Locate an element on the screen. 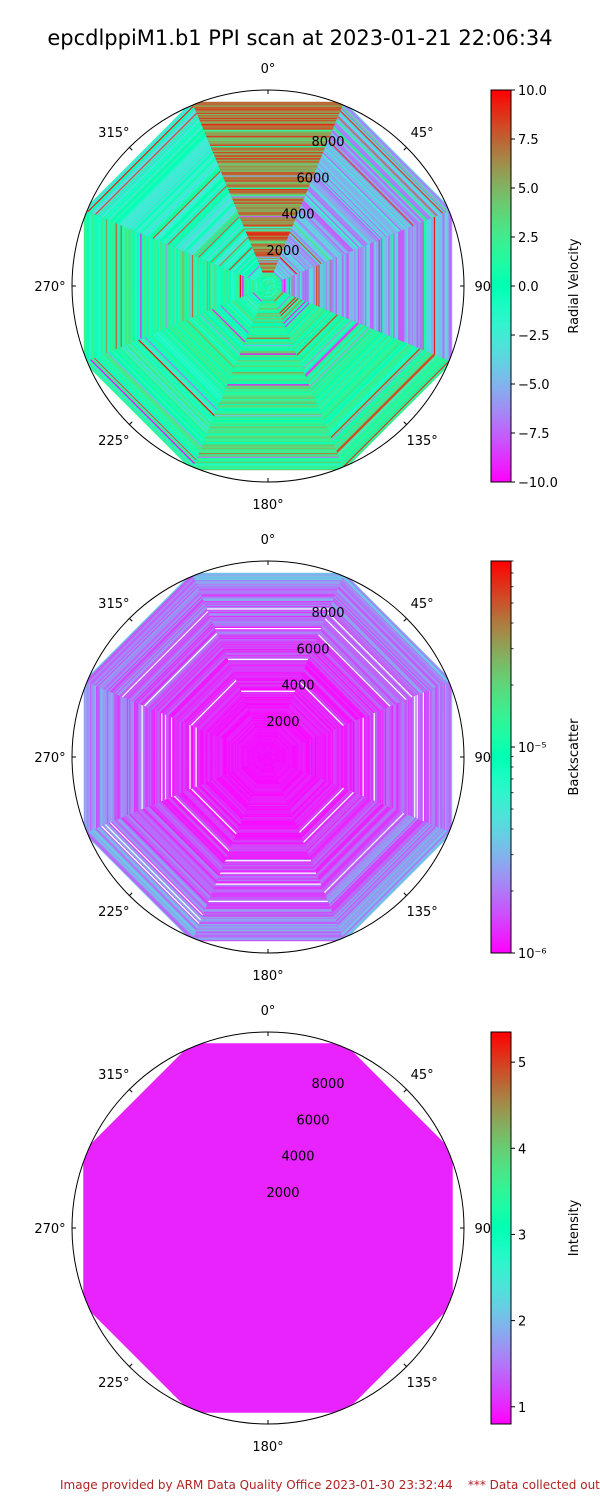  colorbar-label: Radial Velocity is located at coordinates (574, 286).